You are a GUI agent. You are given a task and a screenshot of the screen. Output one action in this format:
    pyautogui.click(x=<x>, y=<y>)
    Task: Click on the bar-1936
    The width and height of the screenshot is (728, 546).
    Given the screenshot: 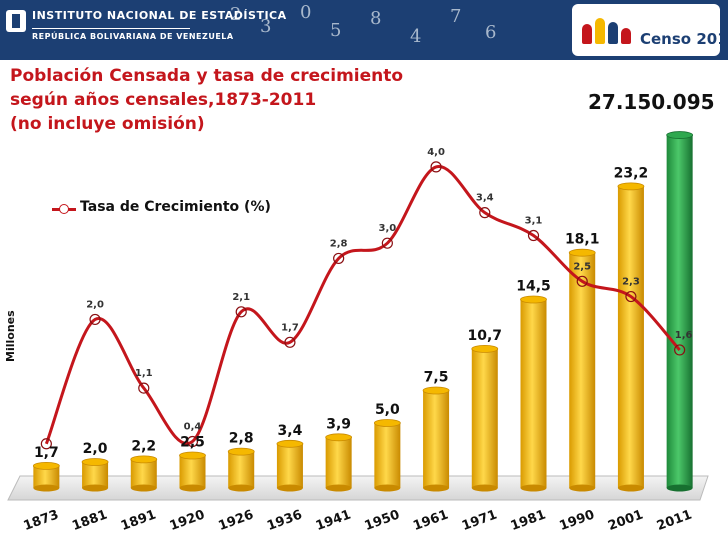 What is the action you would take?
    pyautogui.click(x=289, y=465)
    